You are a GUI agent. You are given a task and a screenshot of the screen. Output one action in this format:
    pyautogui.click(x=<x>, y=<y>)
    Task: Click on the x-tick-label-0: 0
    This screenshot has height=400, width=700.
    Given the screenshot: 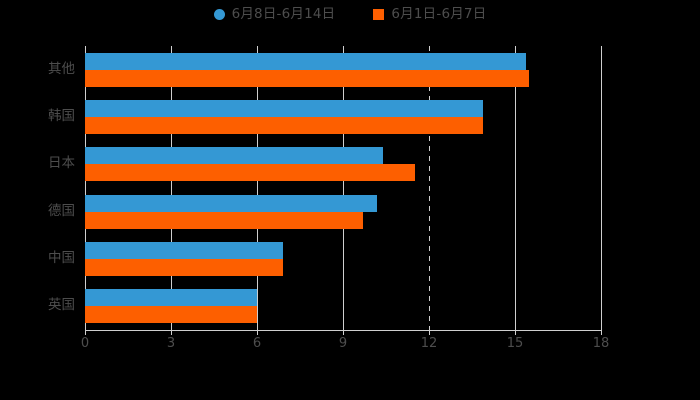 What is the action you would take?
    pyautogui.click(x=85, y=343)
    